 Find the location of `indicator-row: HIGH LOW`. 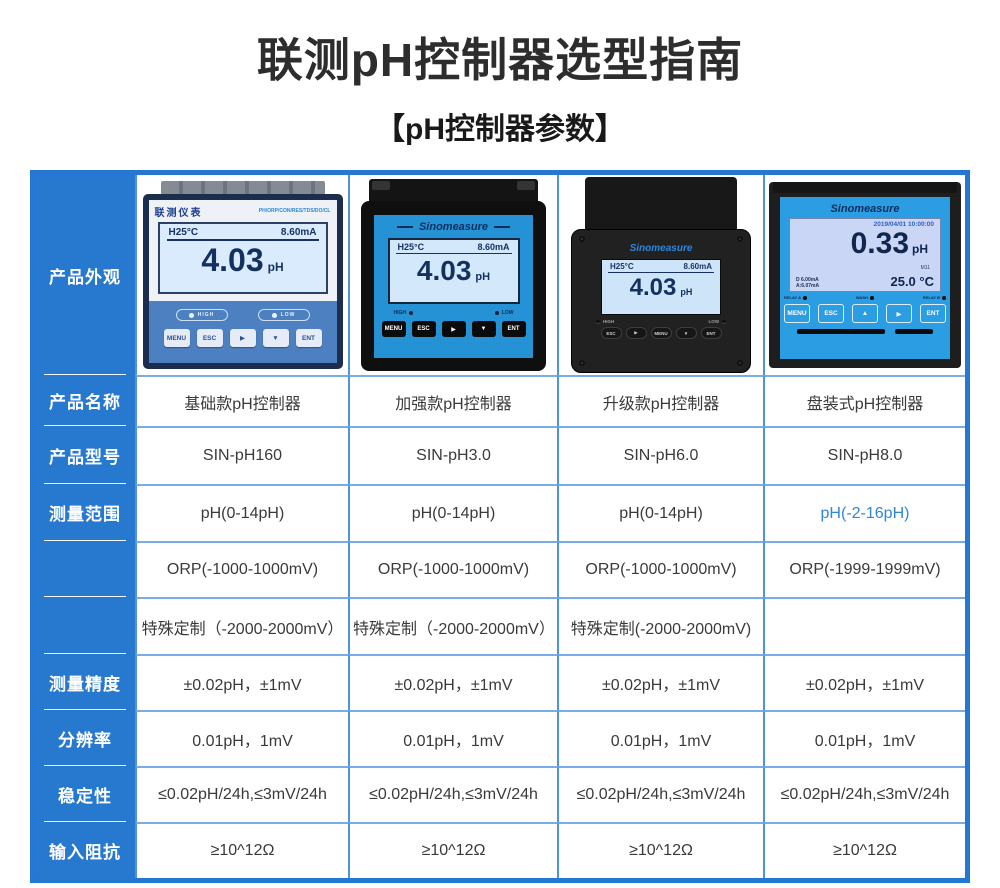

indicator-row: HIGH LOW is located at coordinates (454, 313).